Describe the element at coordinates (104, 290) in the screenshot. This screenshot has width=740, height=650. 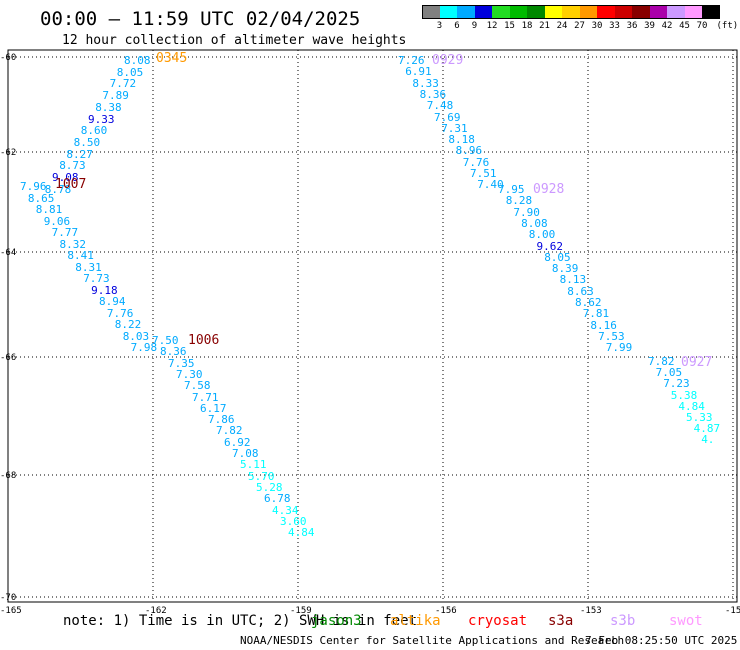
I see `swh-value: 9.18` at that location.